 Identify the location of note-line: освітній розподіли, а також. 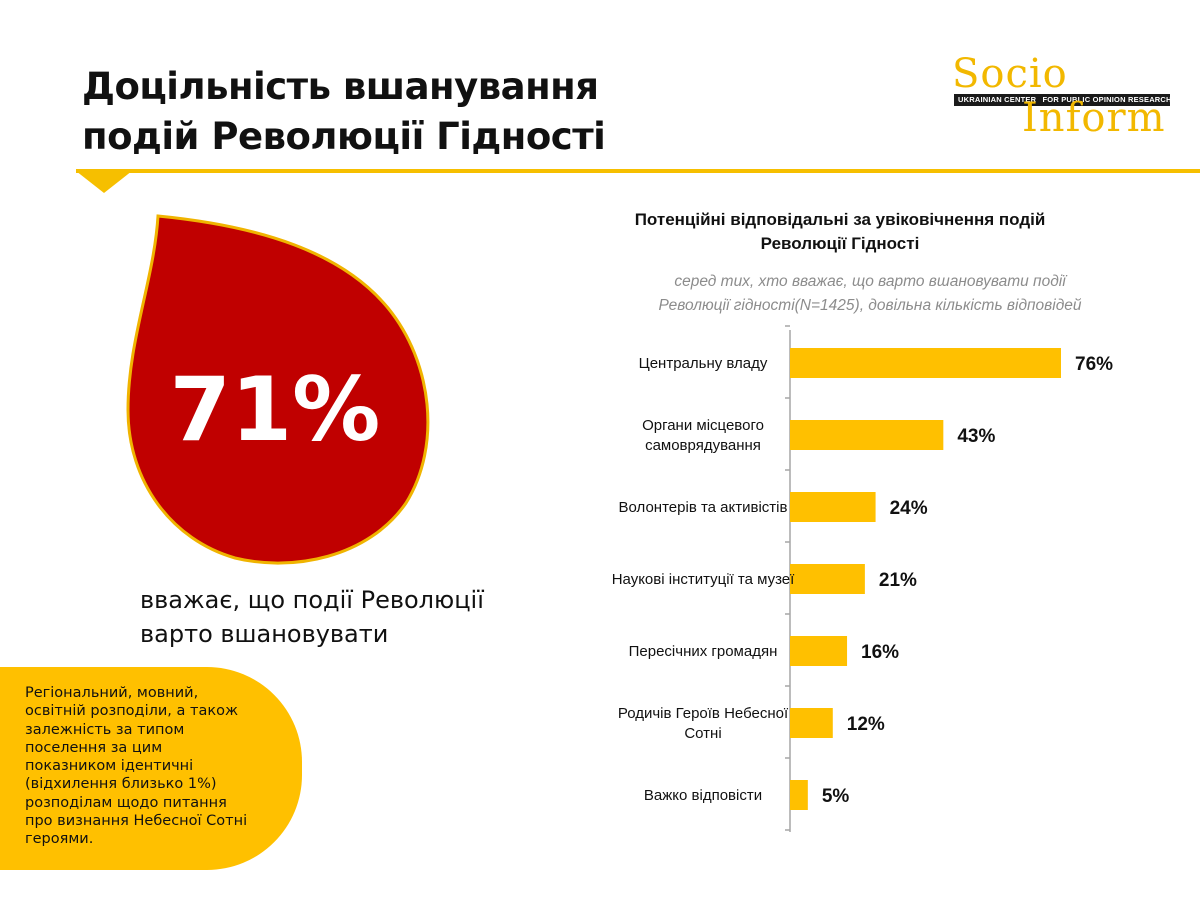
(132, 711).